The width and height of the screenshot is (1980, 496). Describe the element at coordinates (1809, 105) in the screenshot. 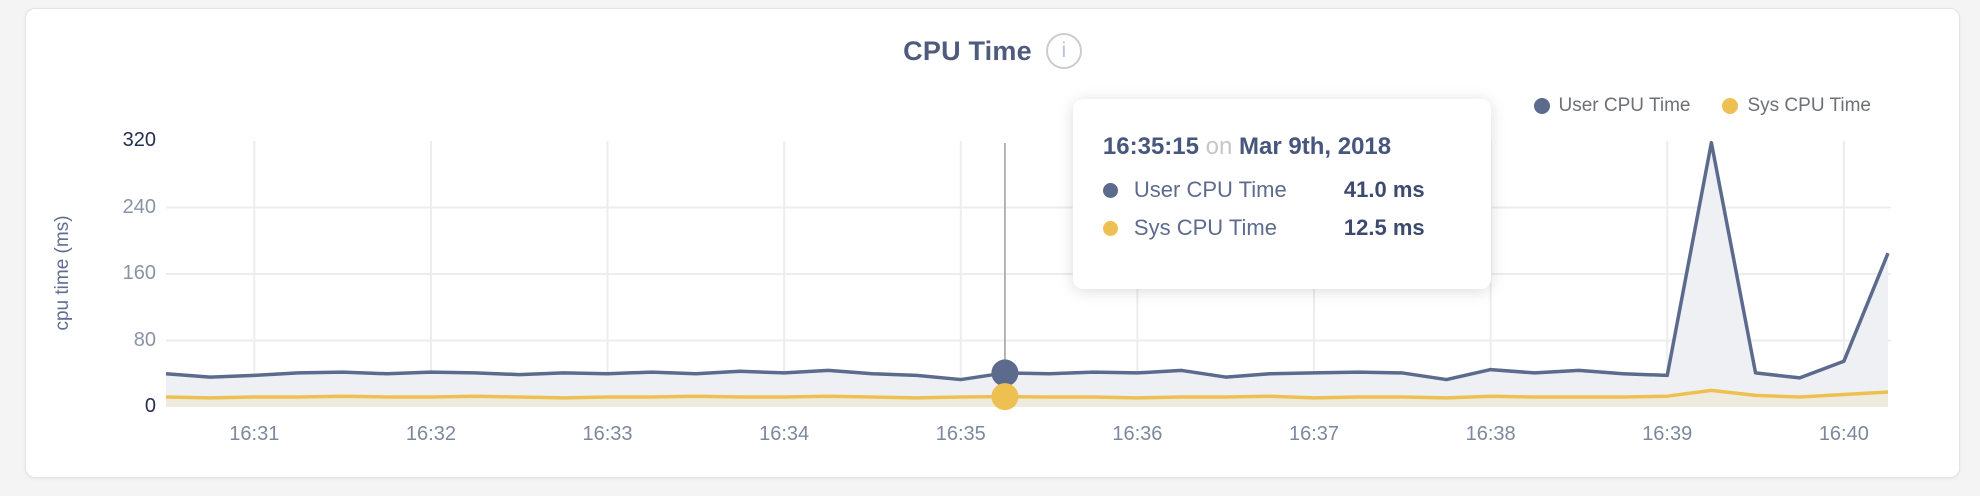

I see `legend-label: Sys CPU Time` at that location.